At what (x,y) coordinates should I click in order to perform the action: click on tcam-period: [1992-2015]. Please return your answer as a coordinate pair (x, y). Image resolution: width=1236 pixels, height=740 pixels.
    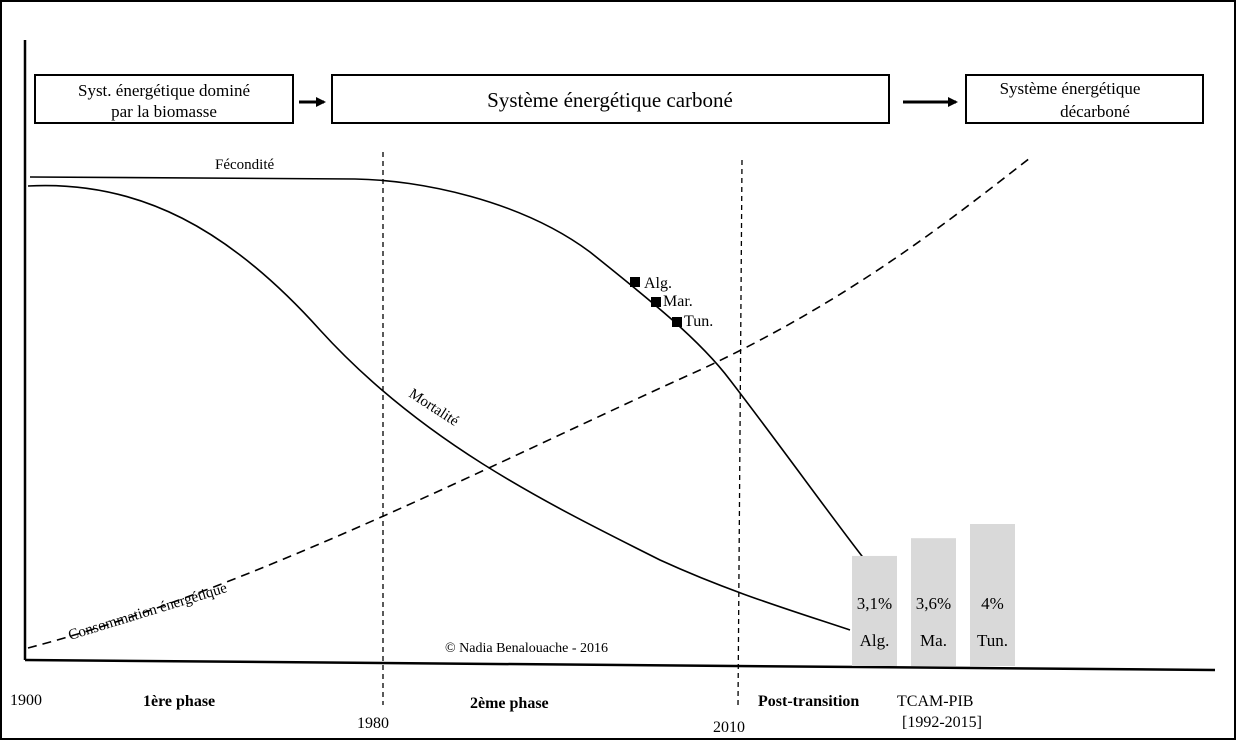
    Looking at the image, I should click on (942, 722).